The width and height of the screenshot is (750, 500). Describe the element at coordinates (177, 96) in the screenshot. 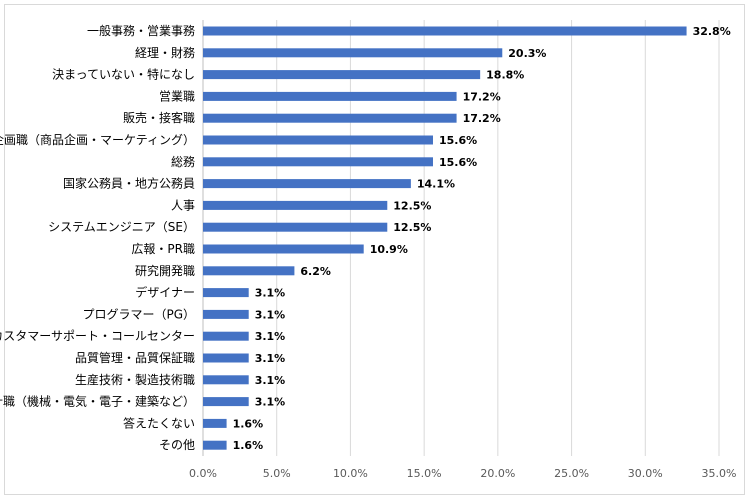

I see `category-label: 営業職` at that location.